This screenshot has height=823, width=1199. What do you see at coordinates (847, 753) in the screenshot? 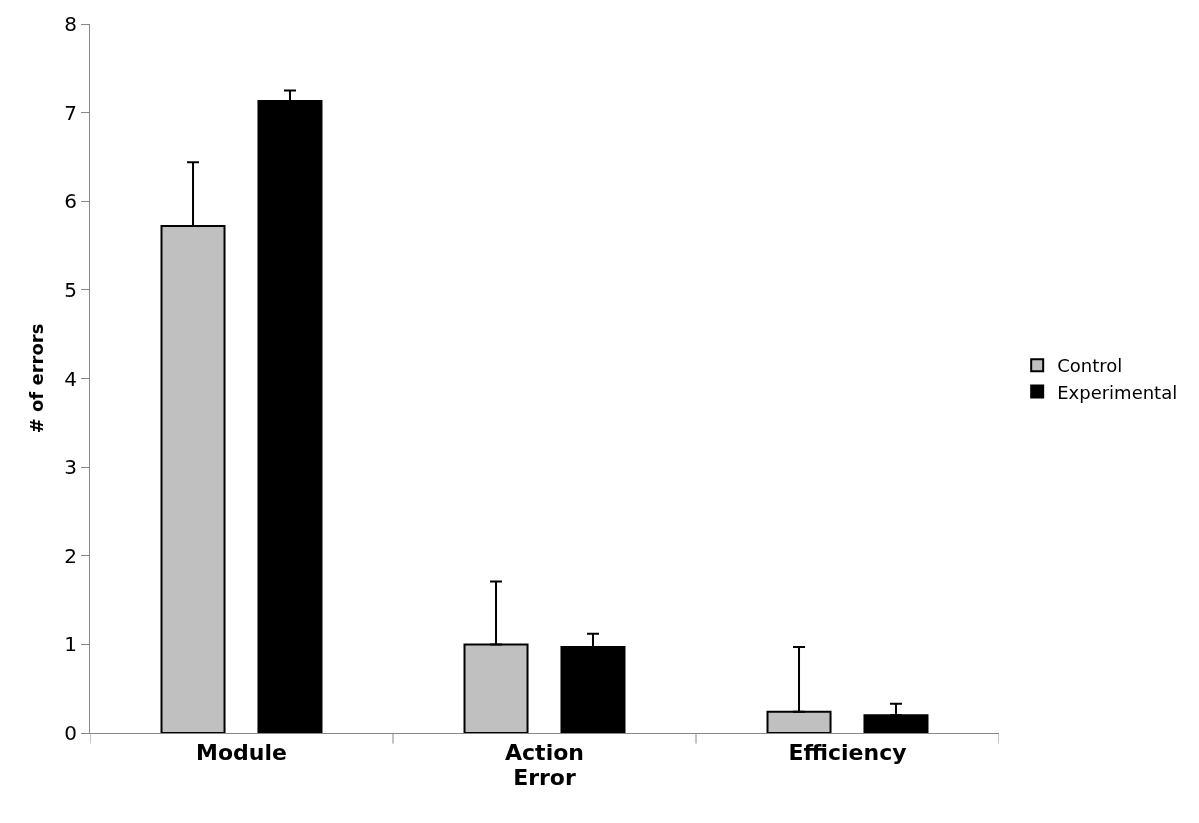
I see `x-tick-label: Efficiency` at bounding box center [847, 753].